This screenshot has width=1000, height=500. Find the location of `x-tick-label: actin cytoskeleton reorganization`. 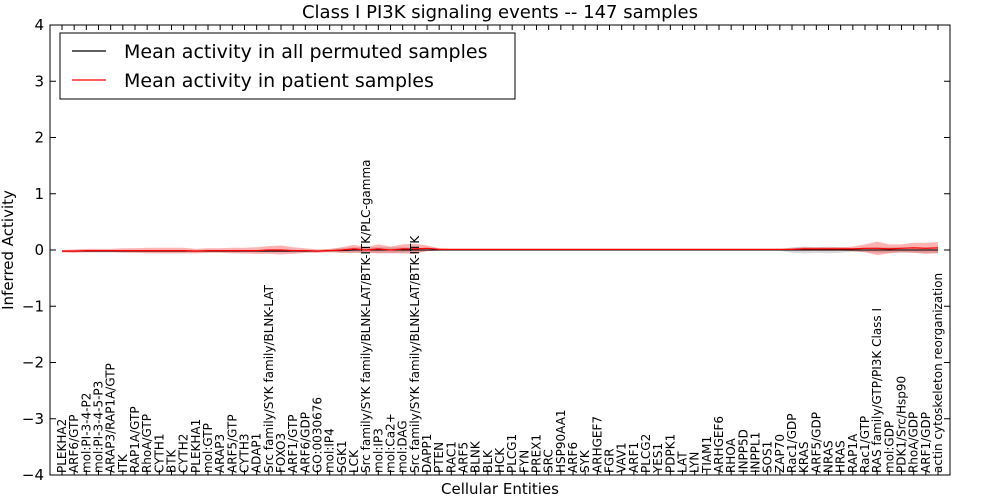

x-tick-label: actin cytoskeleton reorganization is located at coordinates (938, 373).